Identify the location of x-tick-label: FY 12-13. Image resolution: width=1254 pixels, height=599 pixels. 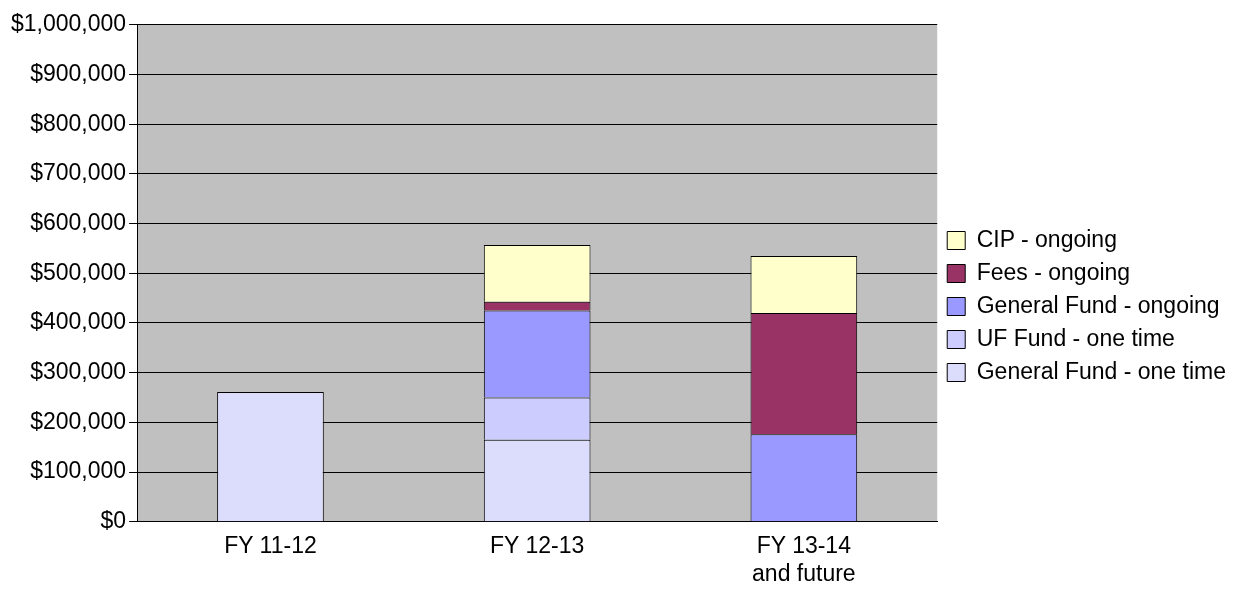
(537, 544).